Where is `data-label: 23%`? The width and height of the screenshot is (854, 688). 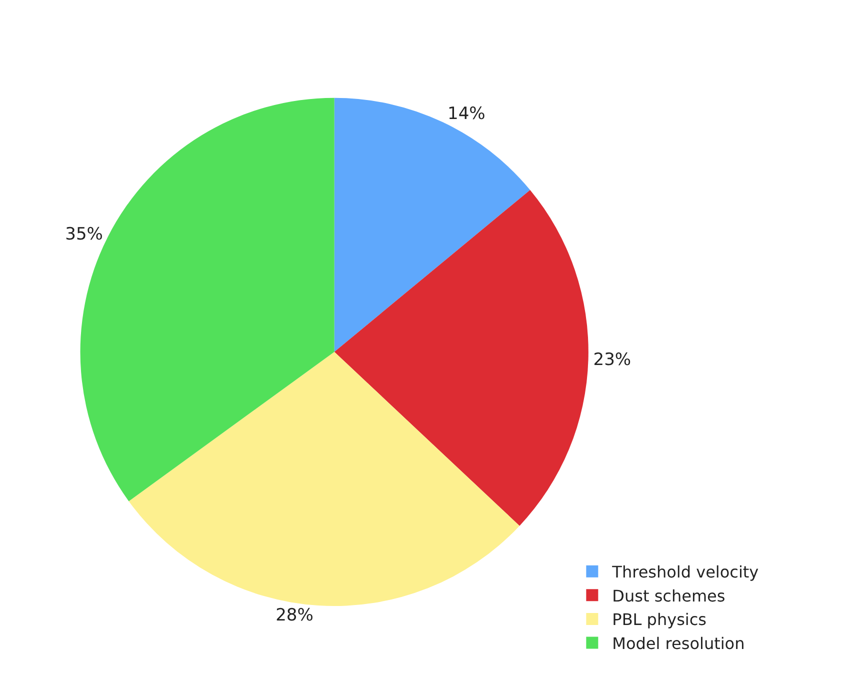 data-label: 23% is located at coordinates (612, 360).